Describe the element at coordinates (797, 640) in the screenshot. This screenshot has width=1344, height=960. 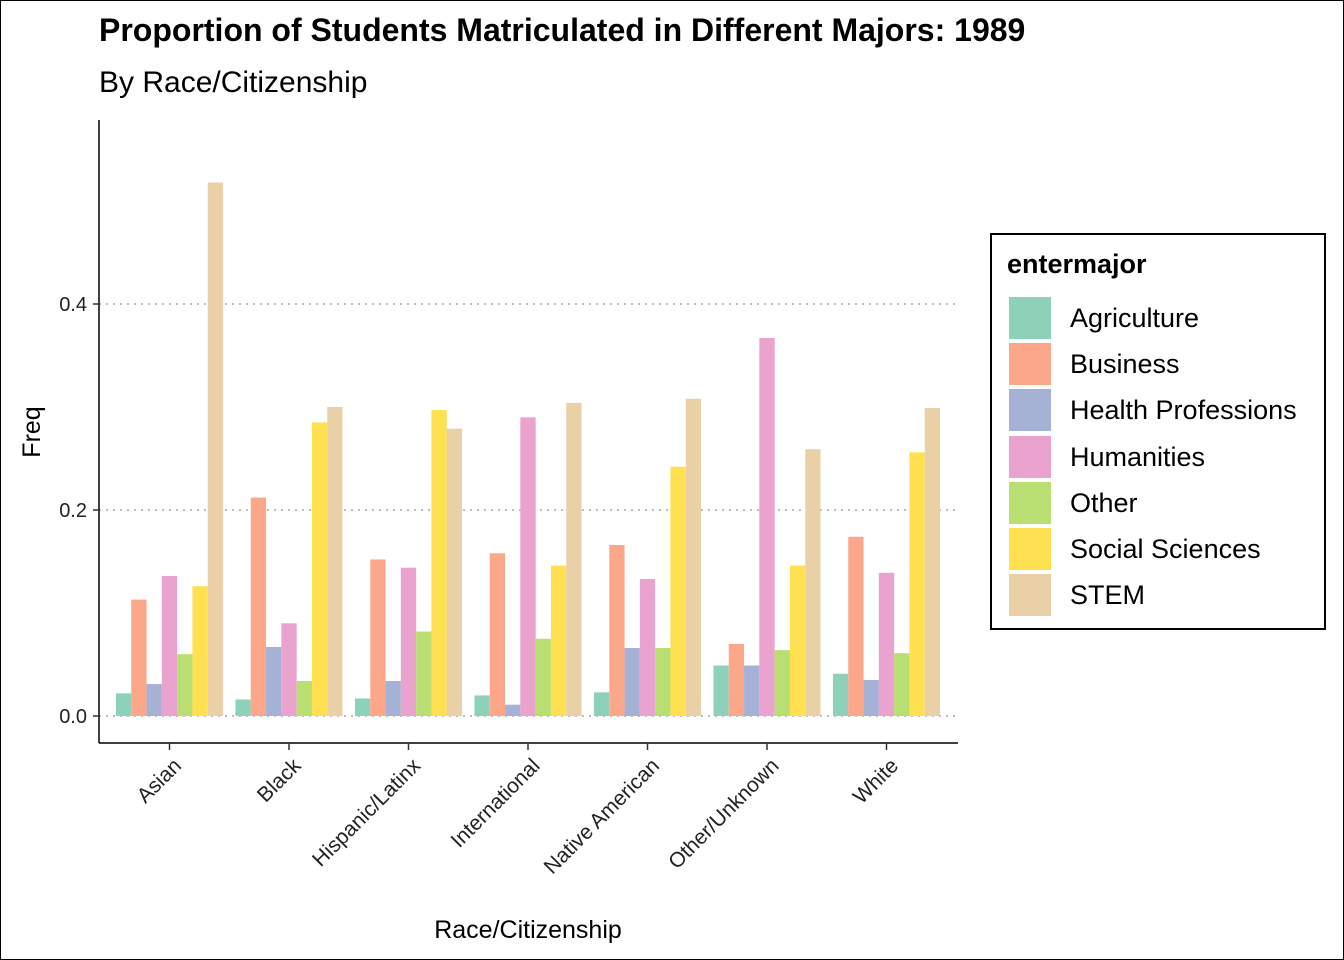
I see `bar-social-sciences-other-unknown` at that location.